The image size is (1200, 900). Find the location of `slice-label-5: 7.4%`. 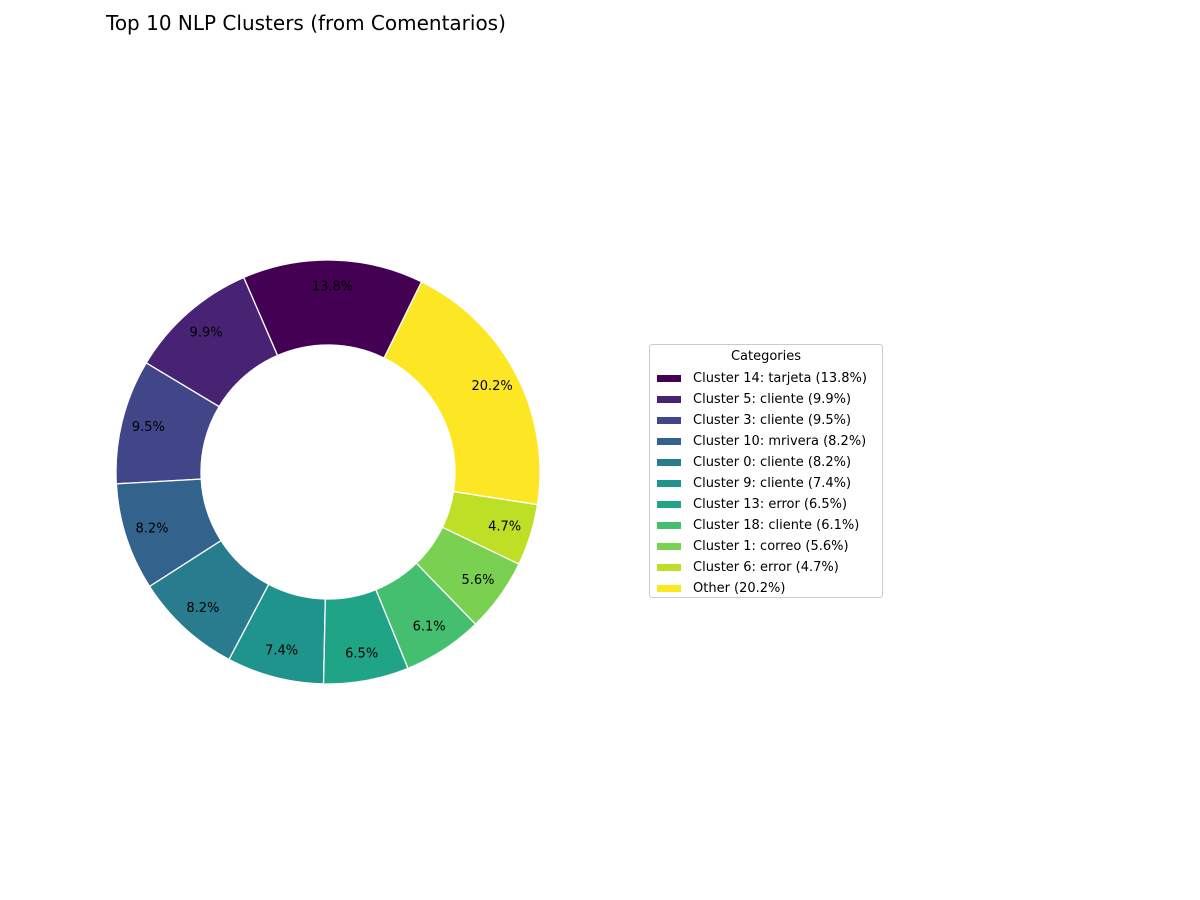

slice-label-5: 7.4% is located at coordinates (281, 651).